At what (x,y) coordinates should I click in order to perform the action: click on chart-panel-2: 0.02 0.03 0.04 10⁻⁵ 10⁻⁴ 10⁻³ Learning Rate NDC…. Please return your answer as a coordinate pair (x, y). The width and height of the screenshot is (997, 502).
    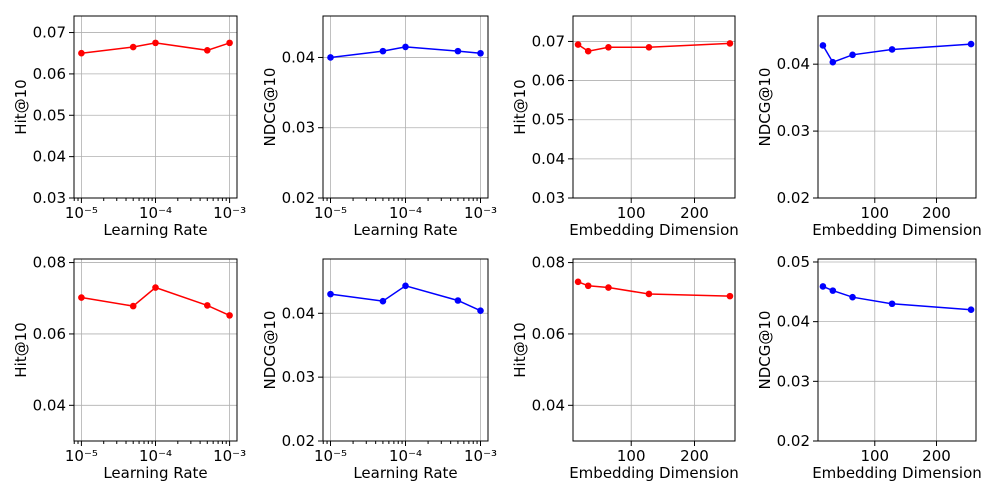
    Looking at the image, I should click on (379, 127).